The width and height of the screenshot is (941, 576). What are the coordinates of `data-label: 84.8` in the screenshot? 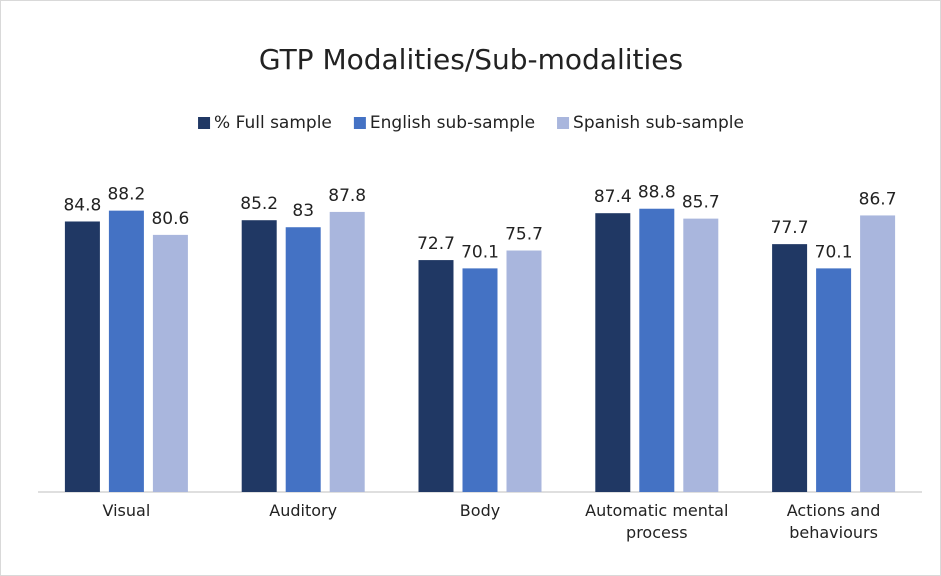 It's located at (82, 205).